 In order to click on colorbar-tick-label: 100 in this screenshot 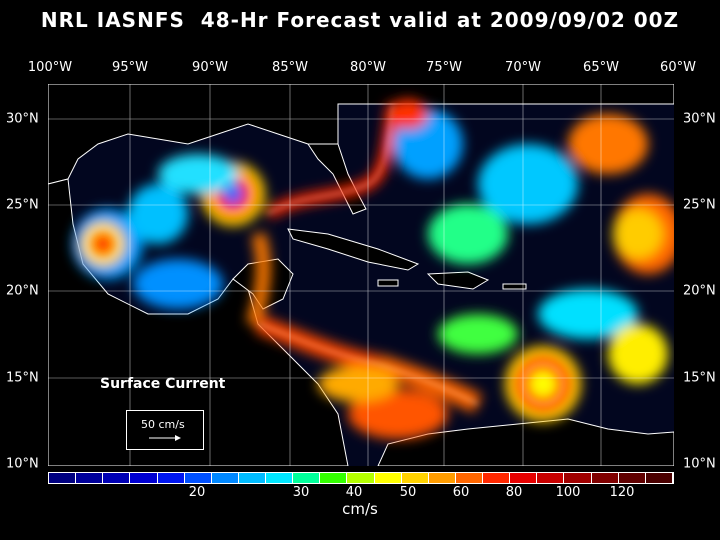, I will do `click(568, 492)`.